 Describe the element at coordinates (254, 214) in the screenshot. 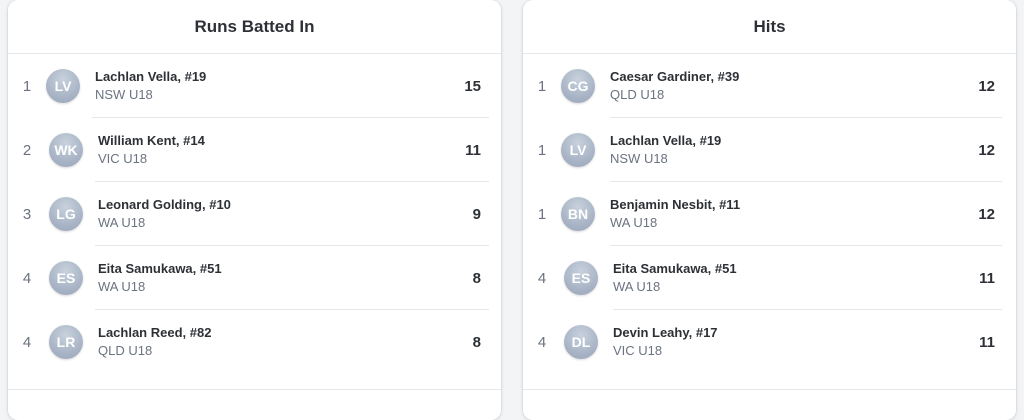

I see `leader-row: 3 LG Leonard Golding, #10 WA U18 9` at that location.